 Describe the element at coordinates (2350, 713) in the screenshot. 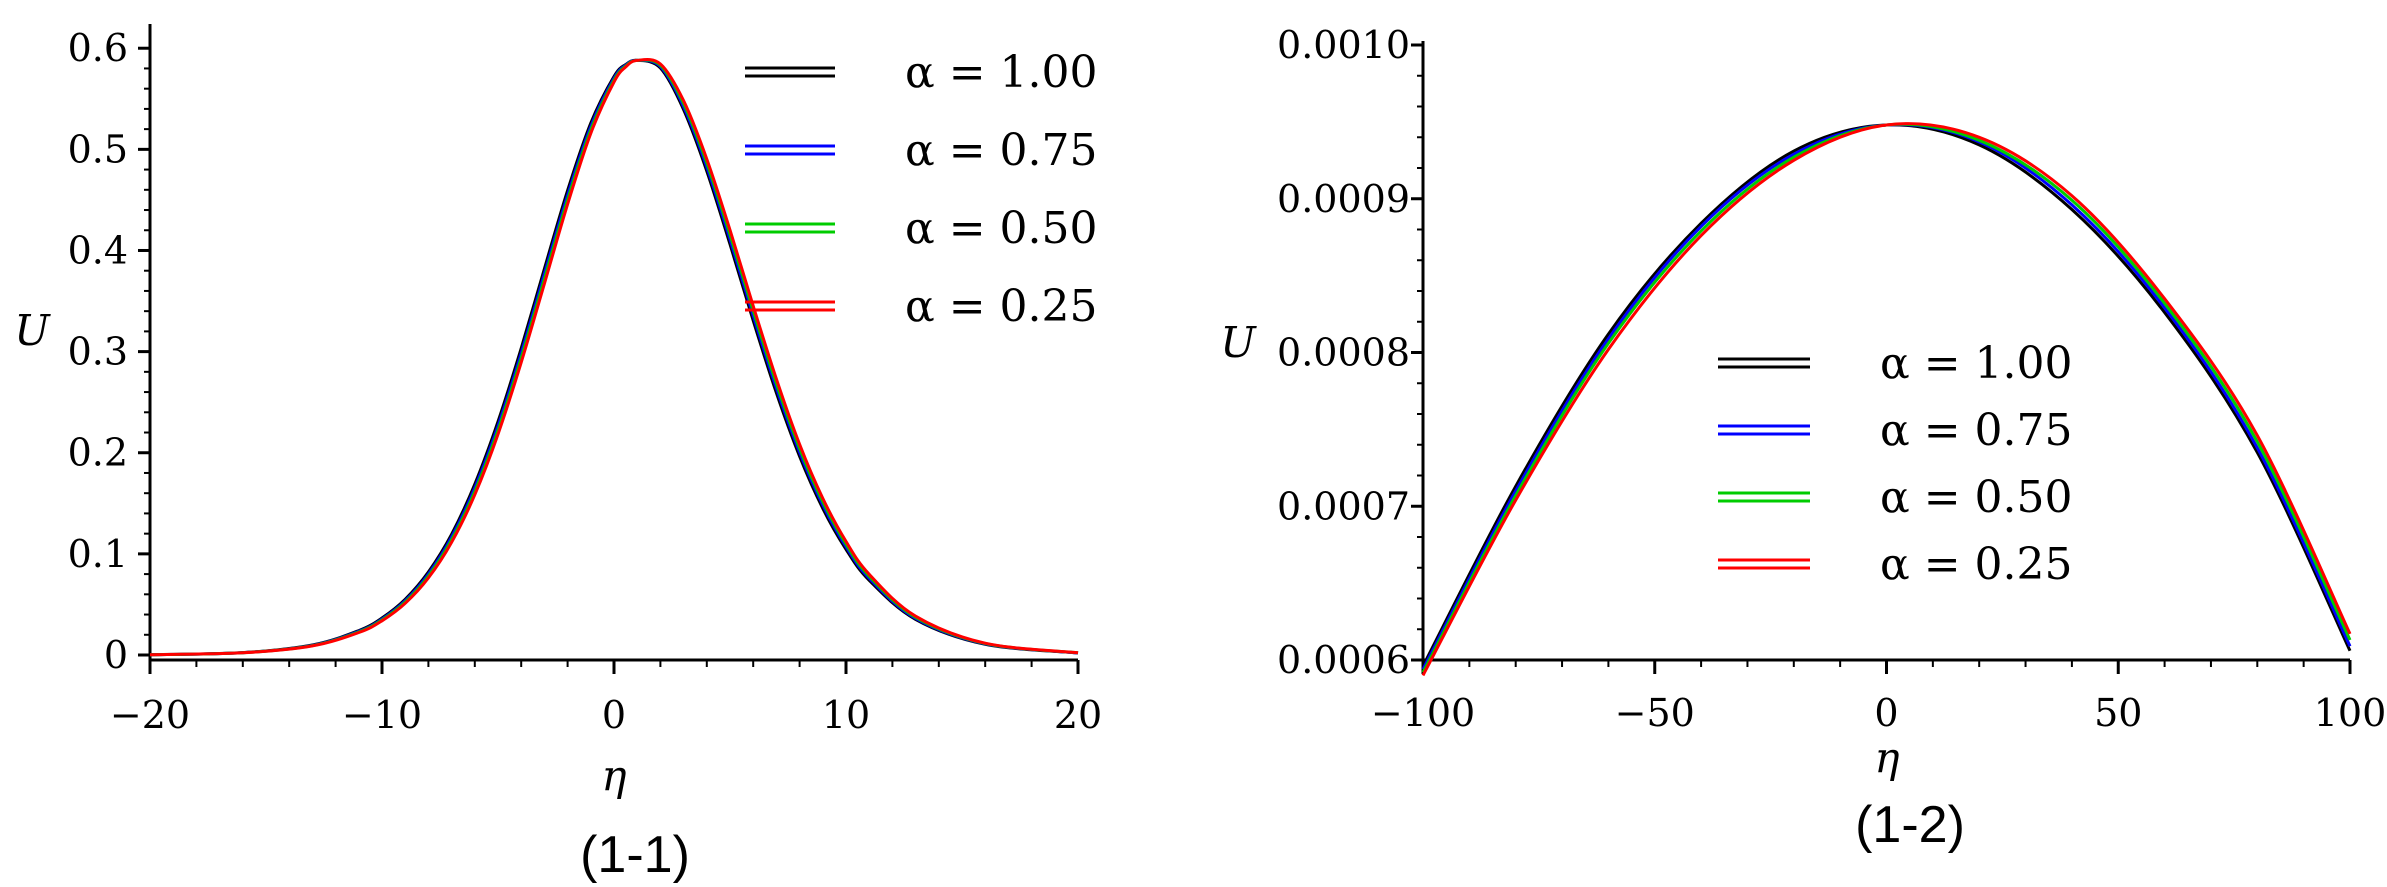

I see `x-tick-label: 100` at that location.